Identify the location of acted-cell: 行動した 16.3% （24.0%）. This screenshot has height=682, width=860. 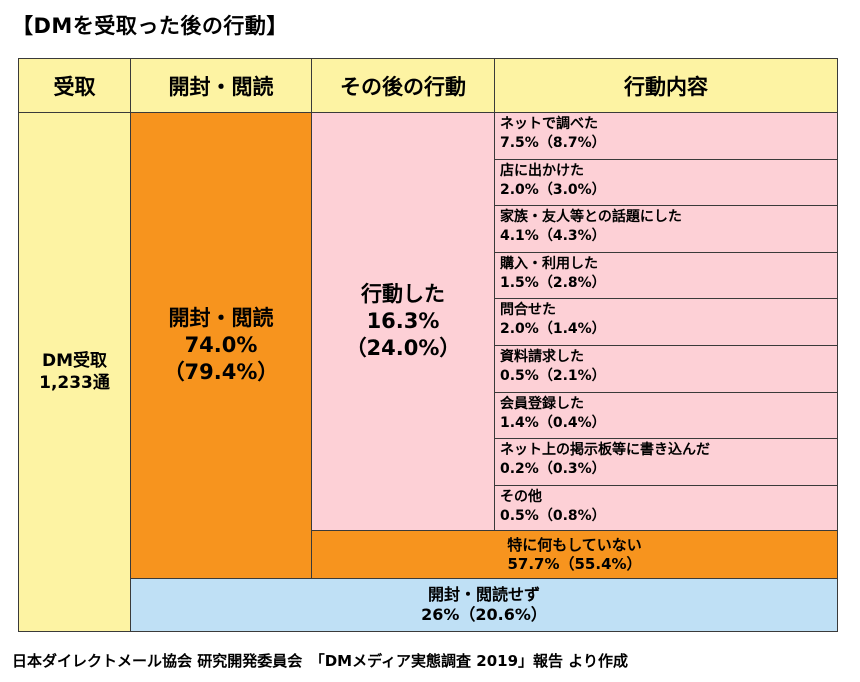
(403, 321).